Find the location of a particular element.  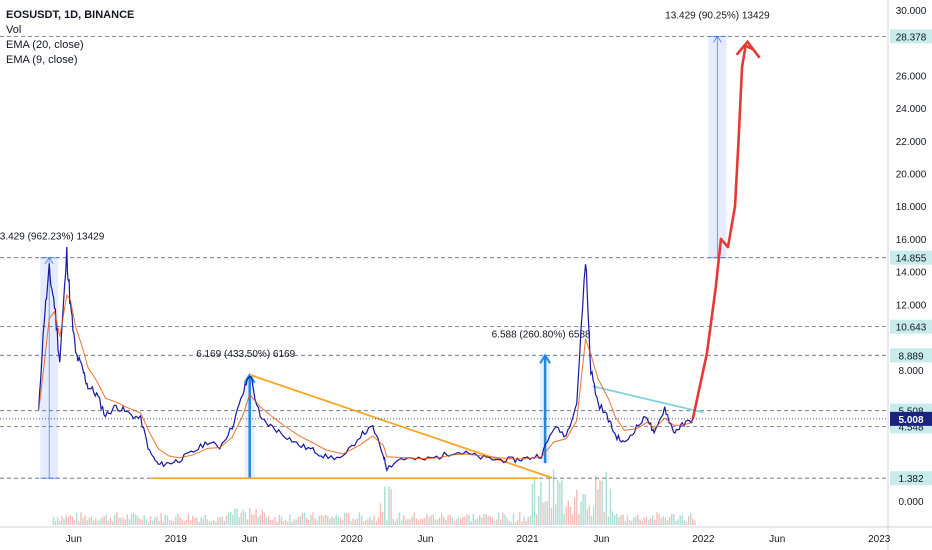

price-level-label: 8.889 is located at coordinates (910, 356).